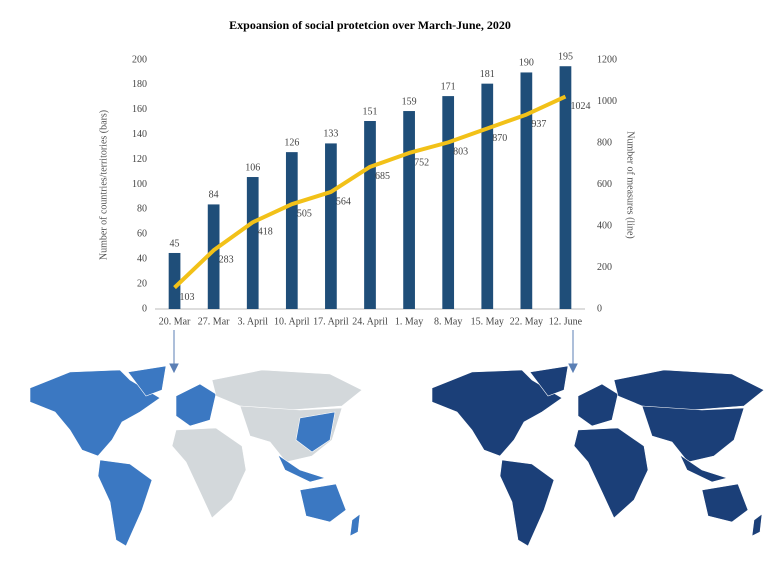 Image resolution: width=777 pixels, height=570 pixels. I want to click on bar-value-label: 190, so click(526, 63).